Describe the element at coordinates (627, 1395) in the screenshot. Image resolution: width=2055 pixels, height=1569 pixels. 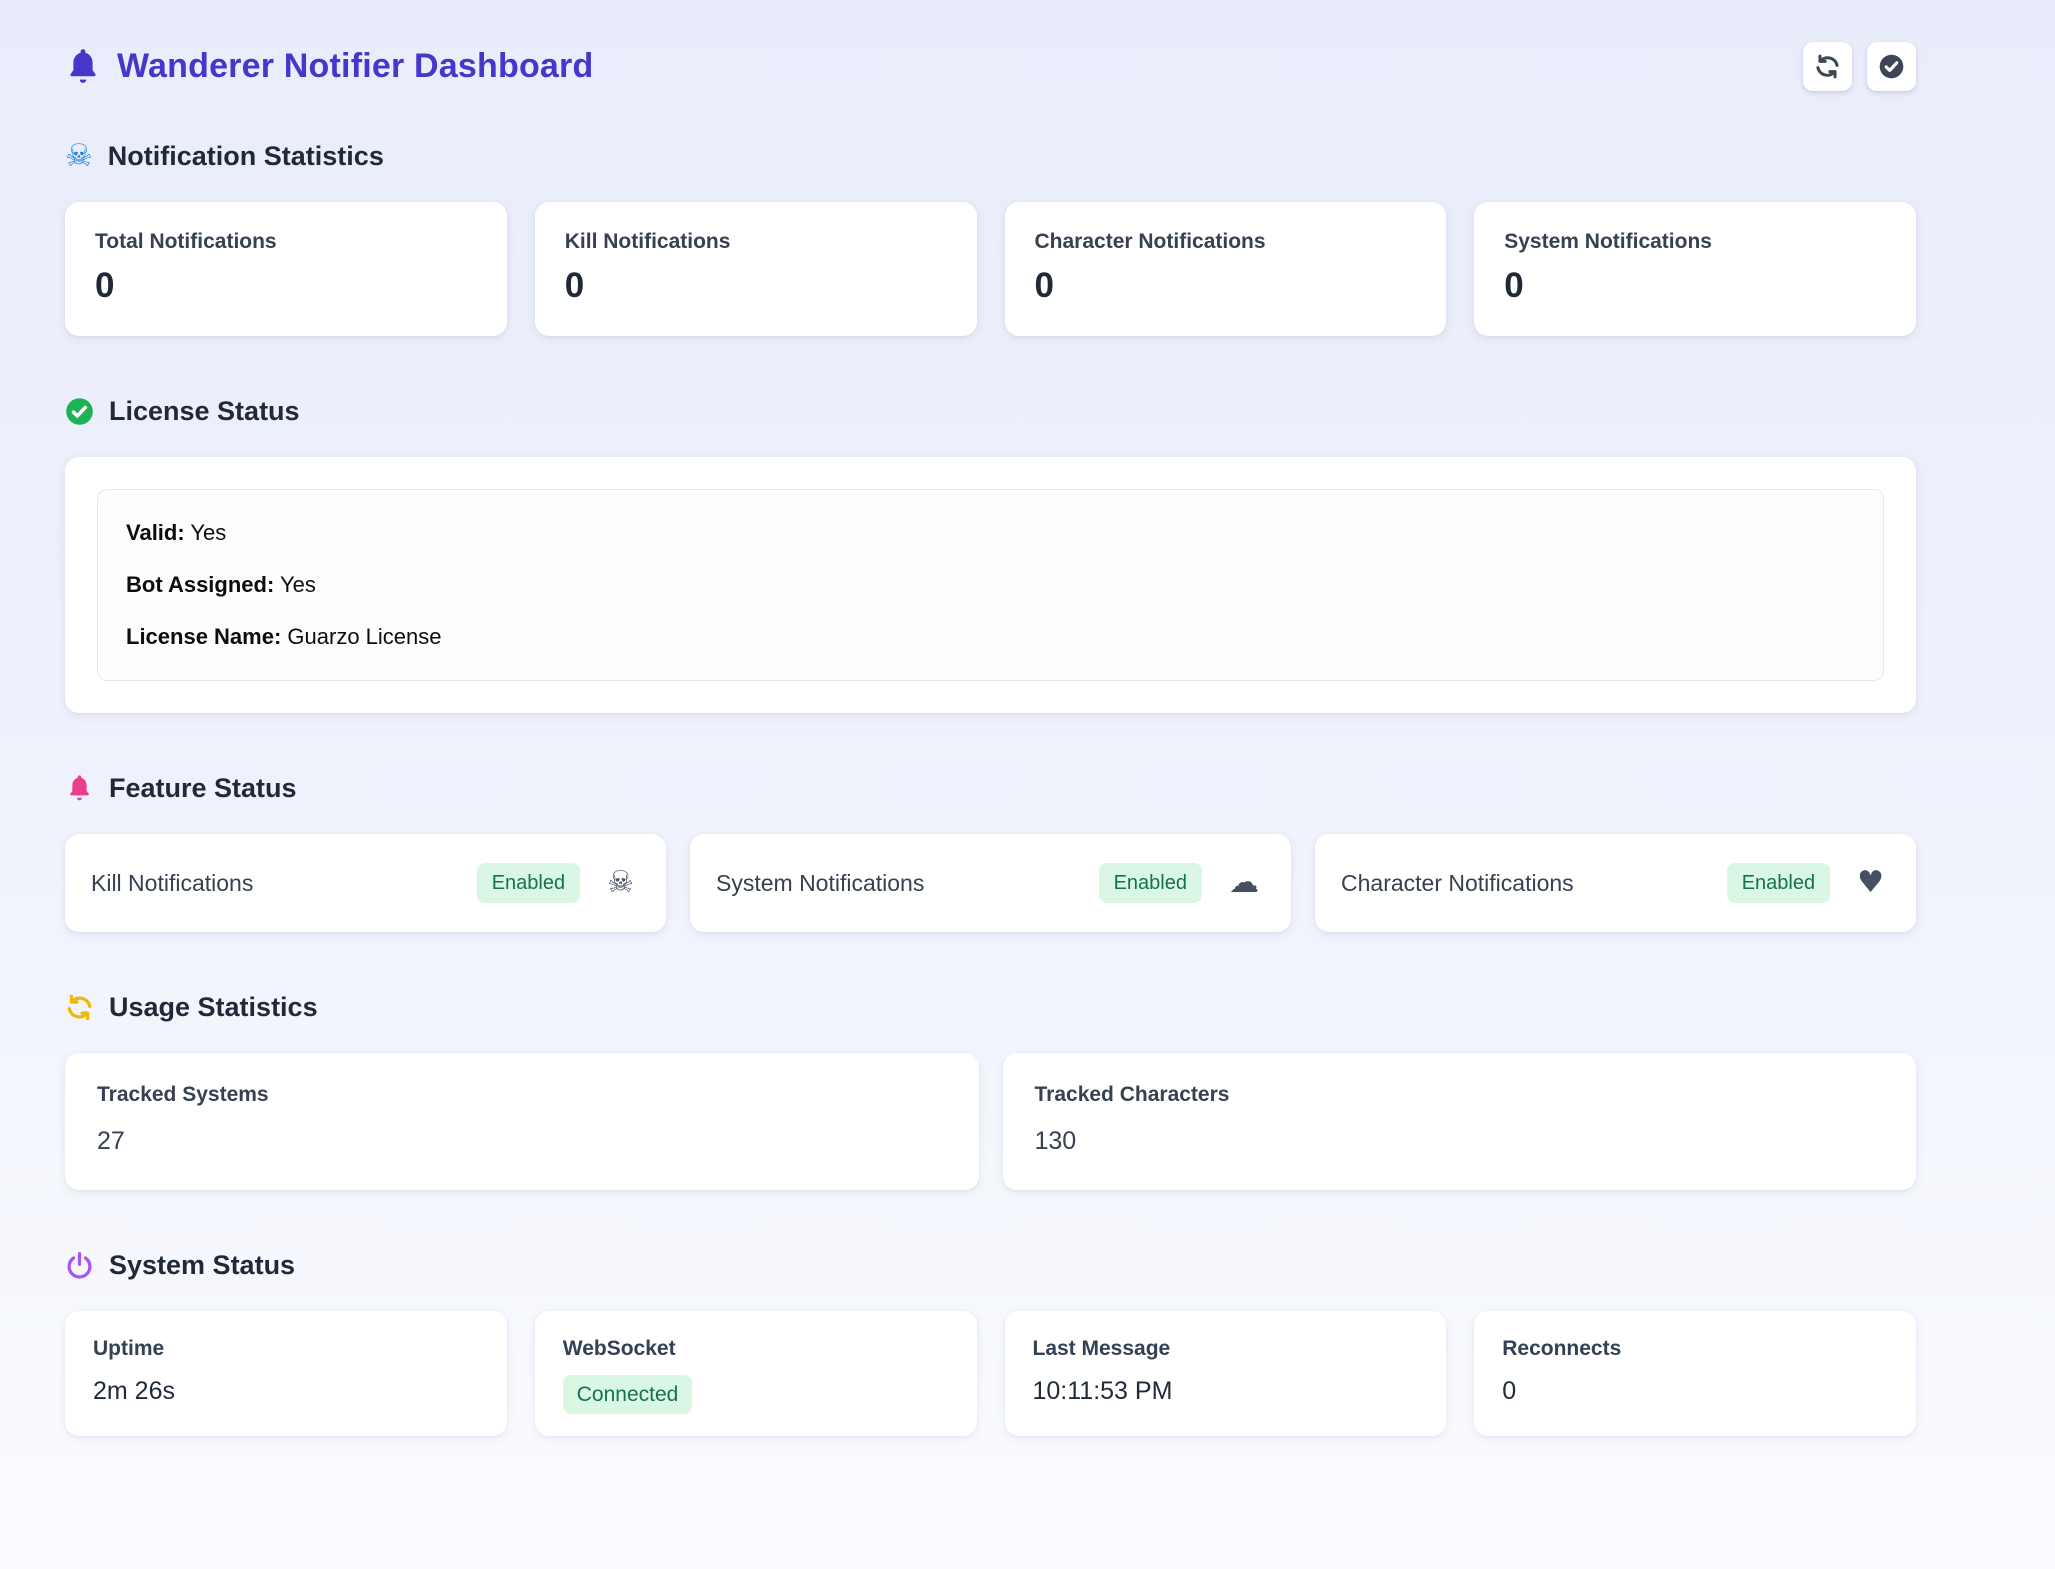
I see `connected-badge: Connected` at that location.